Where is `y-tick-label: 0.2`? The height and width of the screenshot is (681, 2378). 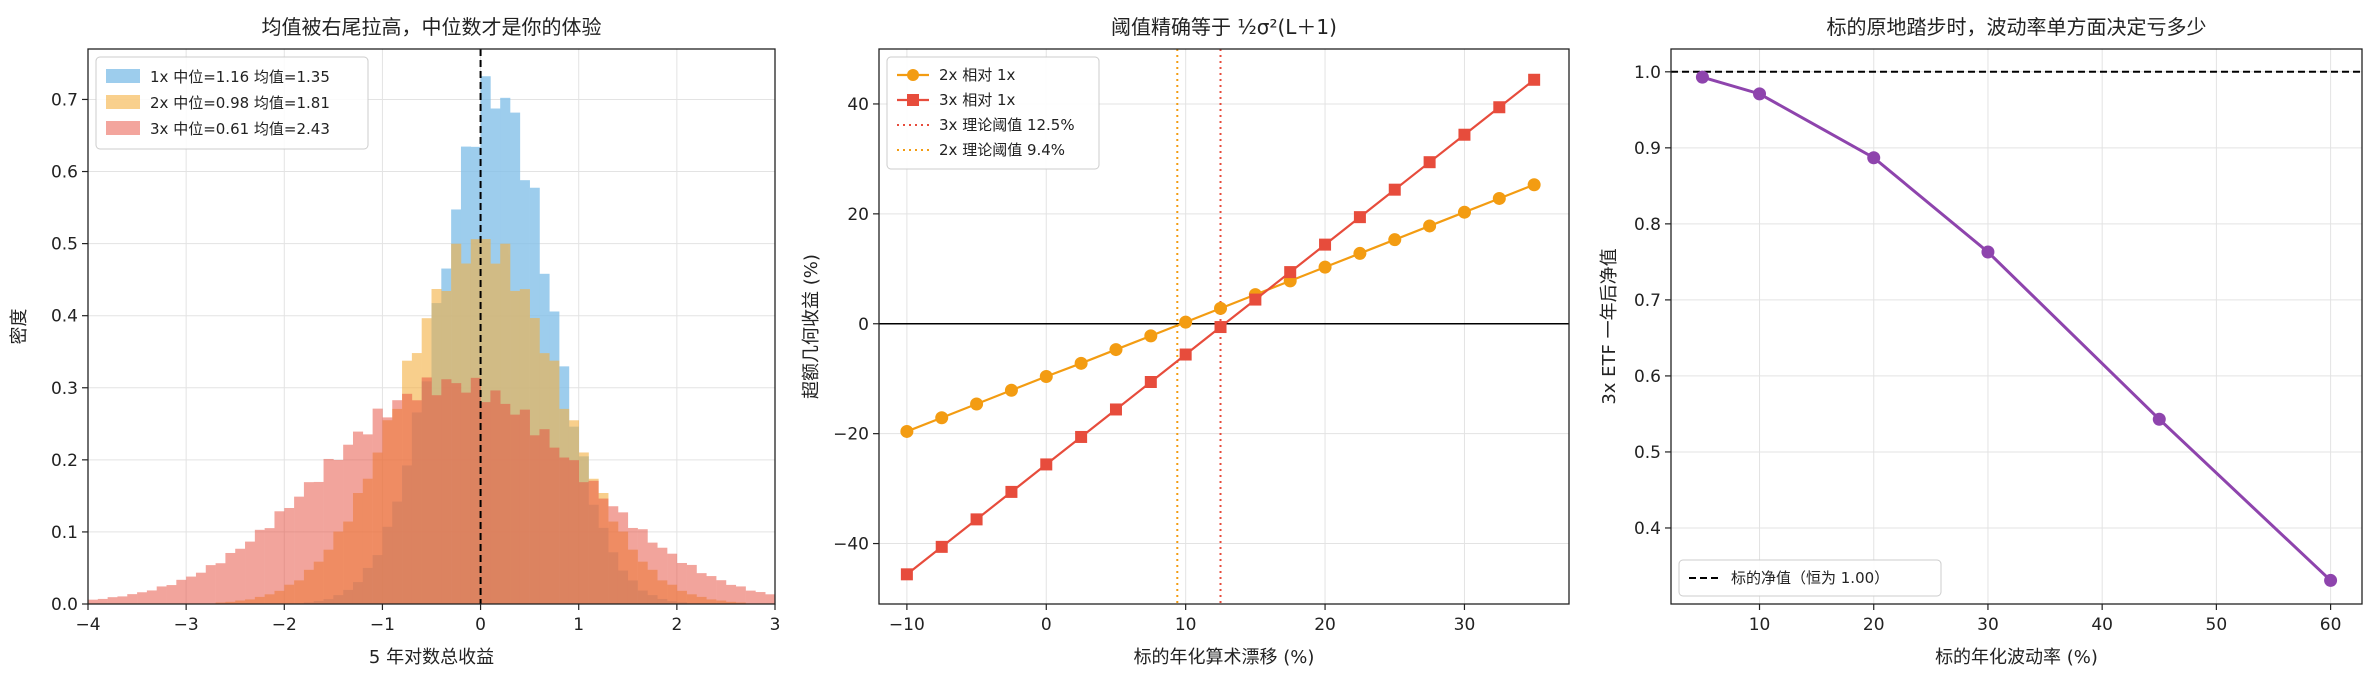
y-tick-label: 0.2 is located at coordinates (64, 461).